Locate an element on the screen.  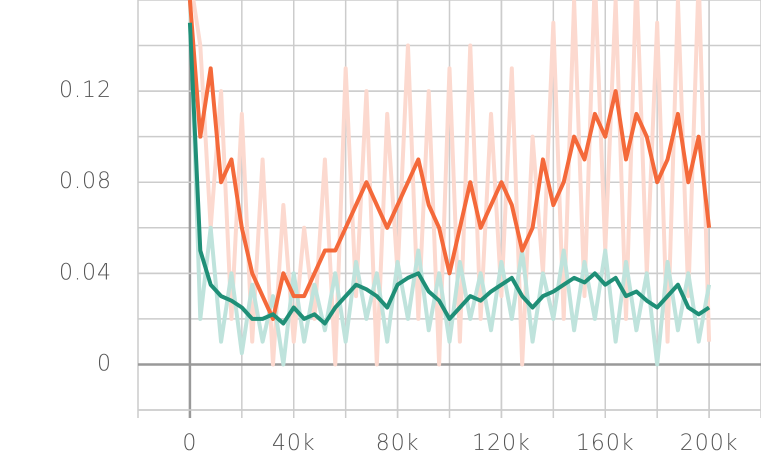
y-tick-label: 0.04 is located at coordinates (85, 272).